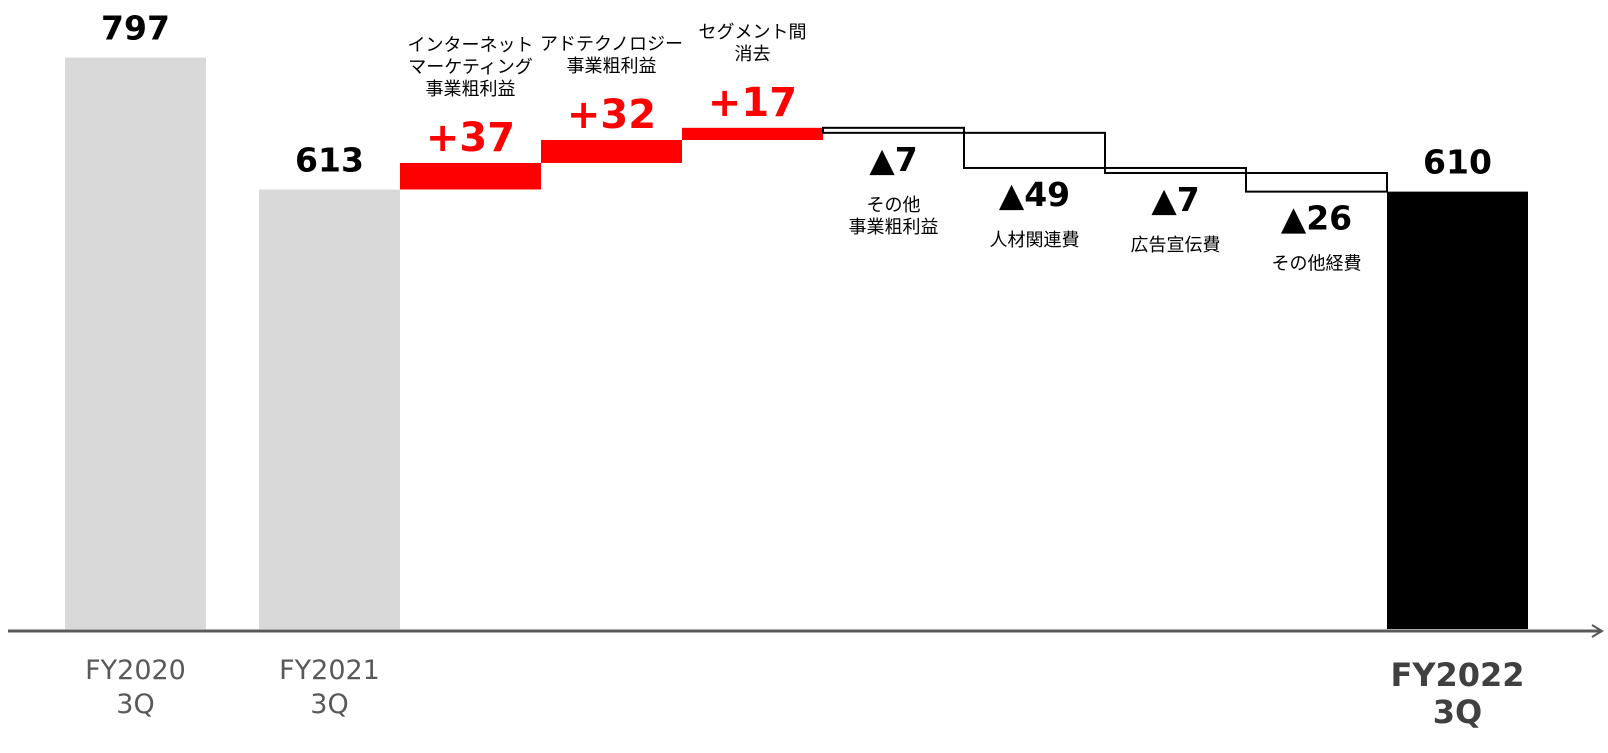 The width and height of the screenshot is (1608, 753). Describe the element at coordinates (611, 115) in the screenshot. I see `delta-value-label: +32` at that location.